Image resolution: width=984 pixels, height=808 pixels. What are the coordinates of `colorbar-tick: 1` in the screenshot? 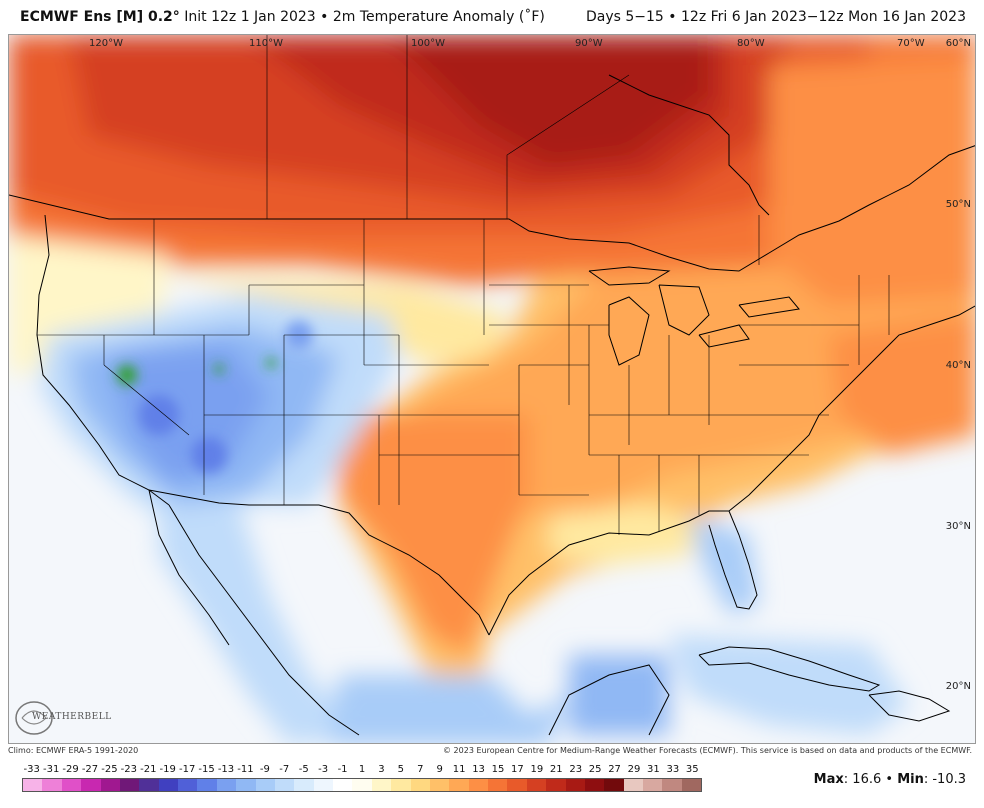 It's located at (362, 769).